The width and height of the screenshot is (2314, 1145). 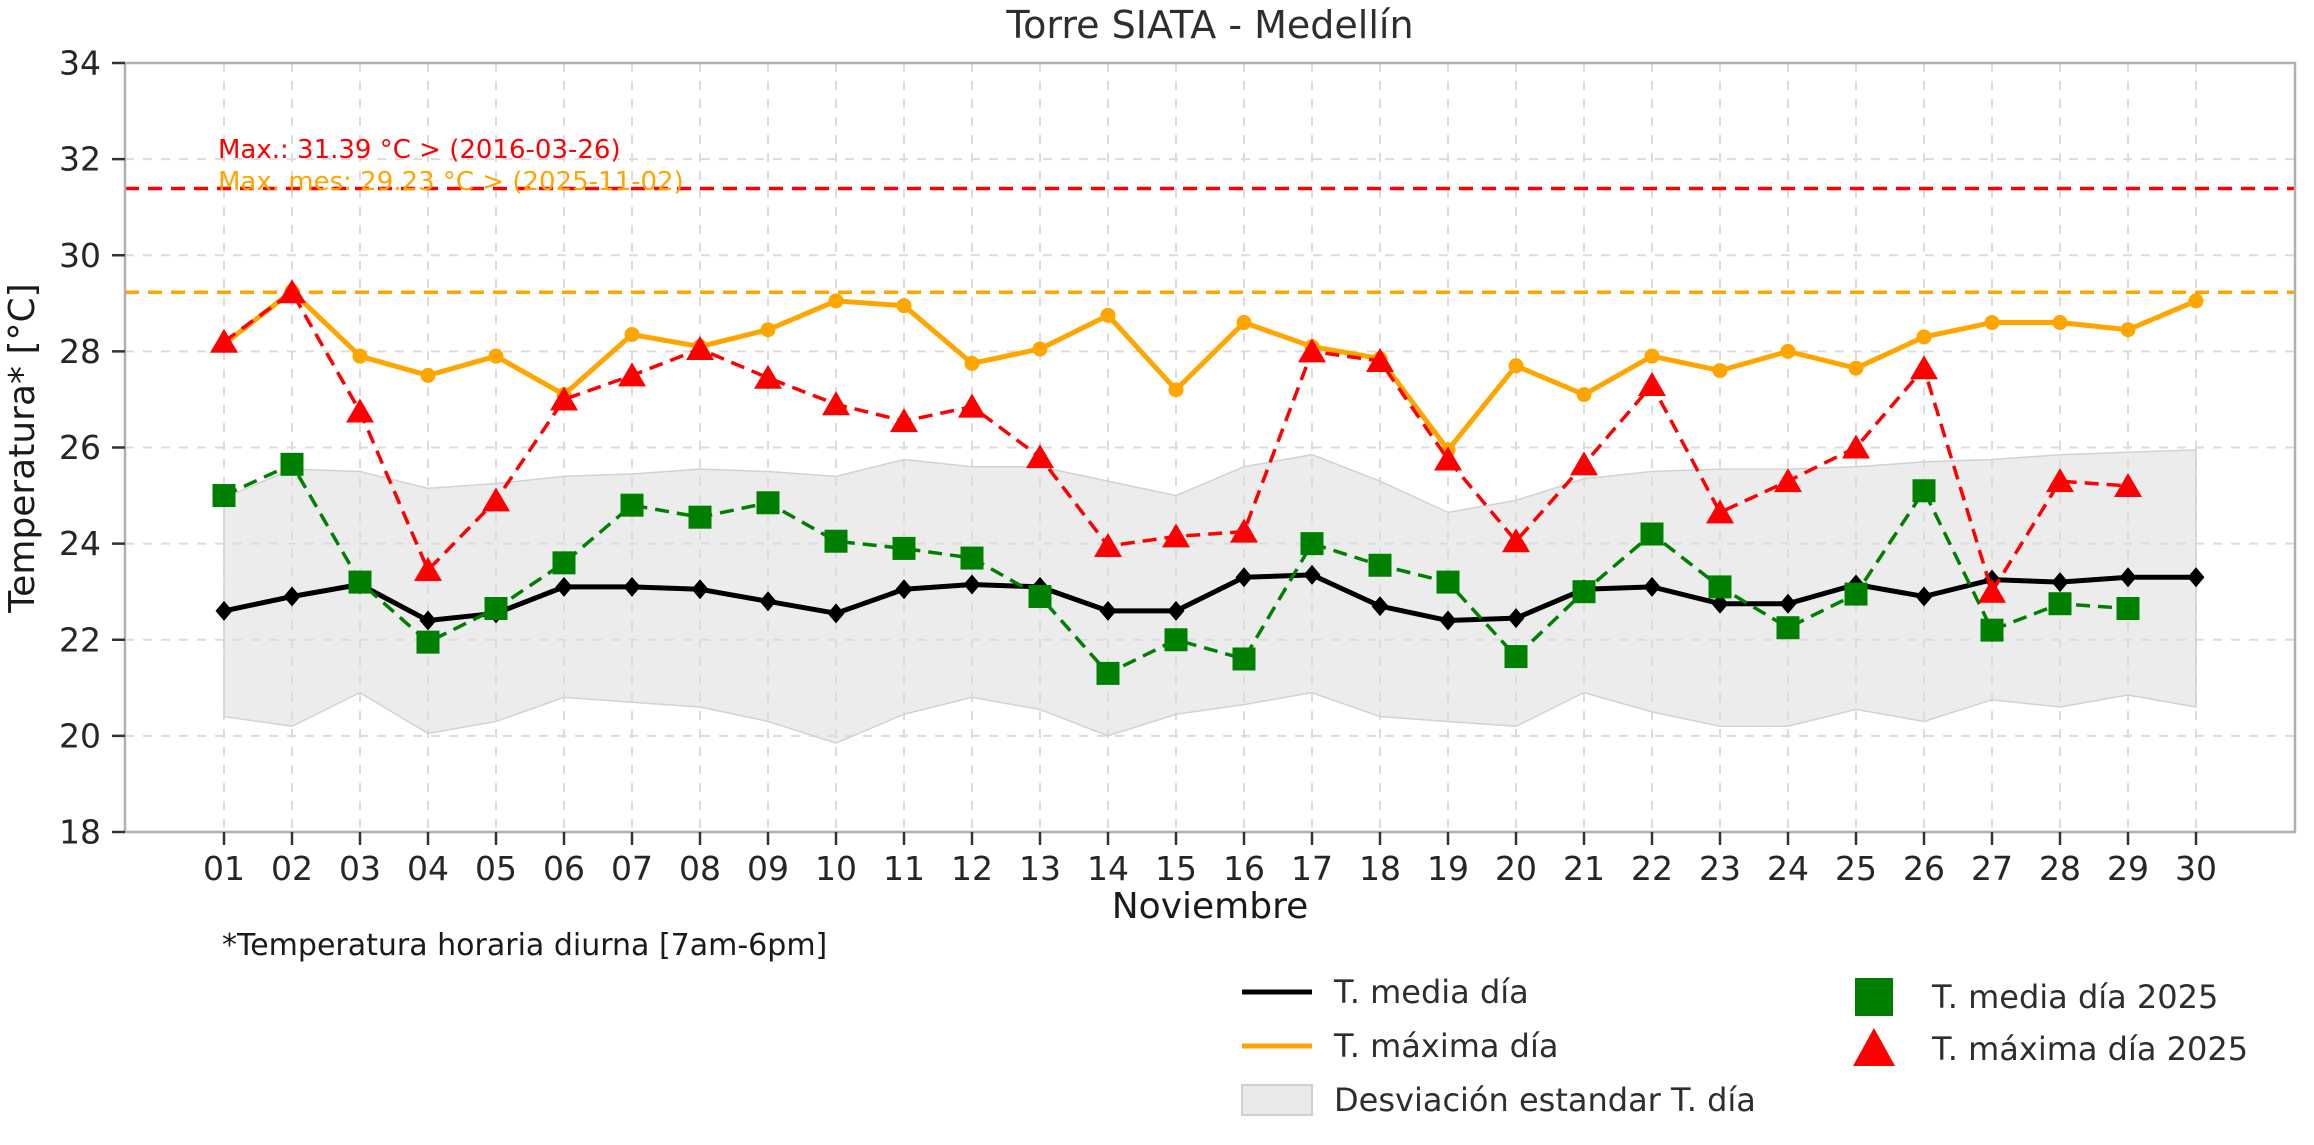 I want to click on x-tick-label: 12, so click(x=972, y=868).